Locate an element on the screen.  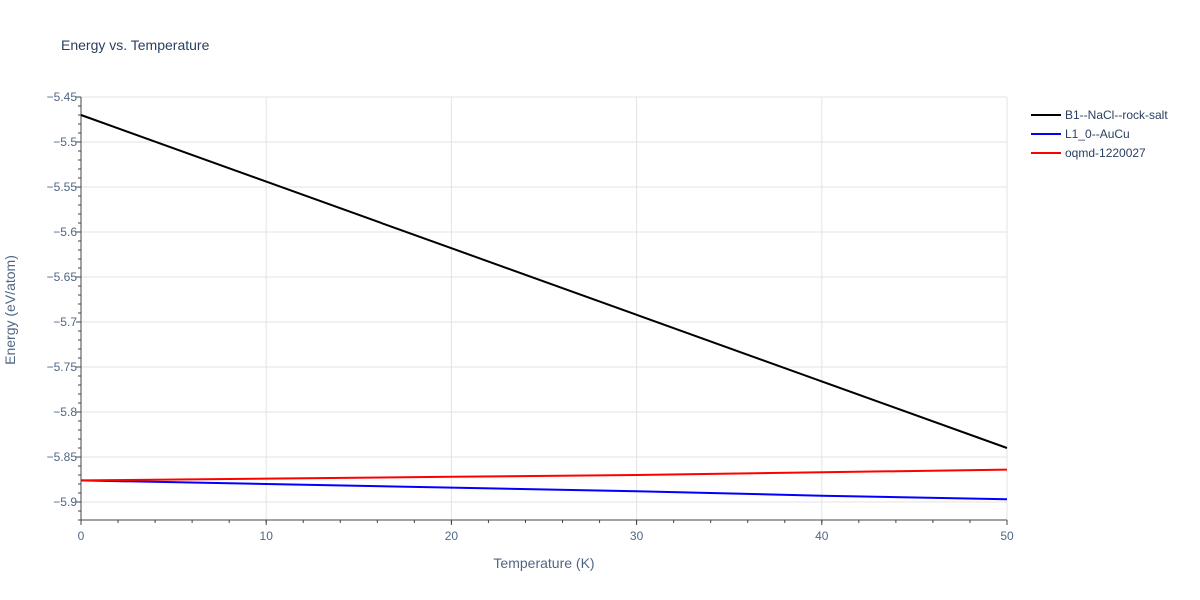
x-tick-label: 10 is located at coordinates (267, 536).